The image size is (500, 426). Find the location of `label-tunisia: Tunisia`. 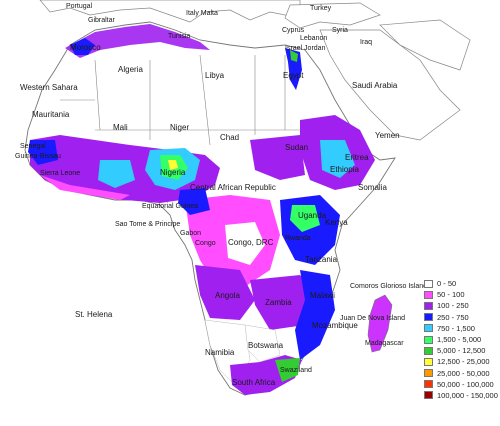

label-tunisia: Tunisia is located at coordinates (179, 36).